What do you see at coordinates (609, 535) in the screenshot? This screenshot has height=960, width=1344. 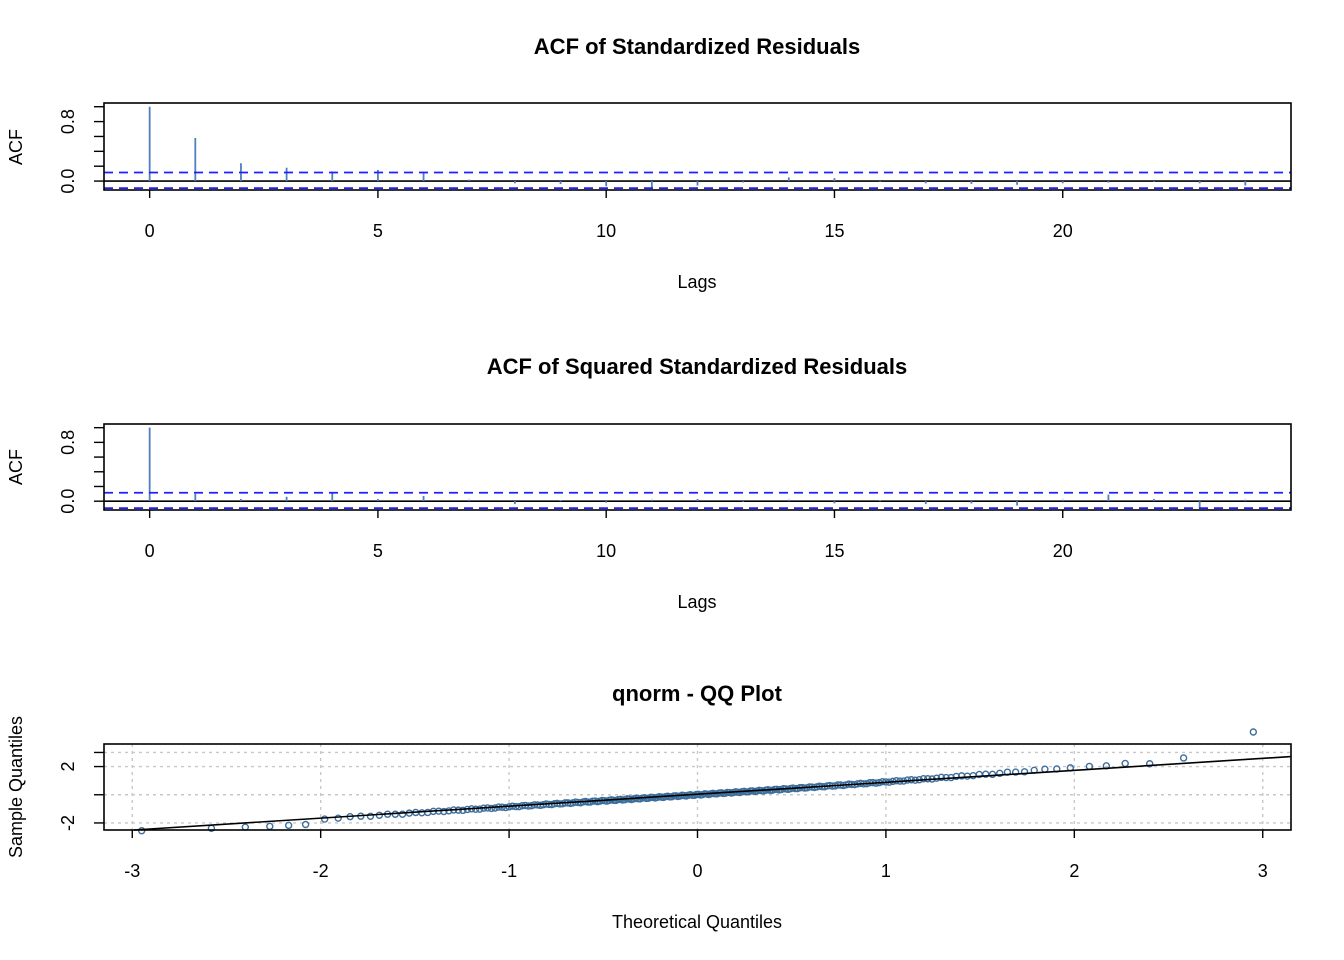 I see `acf-squared-x-axis: 0 5 10 15 20` at bounding box center [609, 535].